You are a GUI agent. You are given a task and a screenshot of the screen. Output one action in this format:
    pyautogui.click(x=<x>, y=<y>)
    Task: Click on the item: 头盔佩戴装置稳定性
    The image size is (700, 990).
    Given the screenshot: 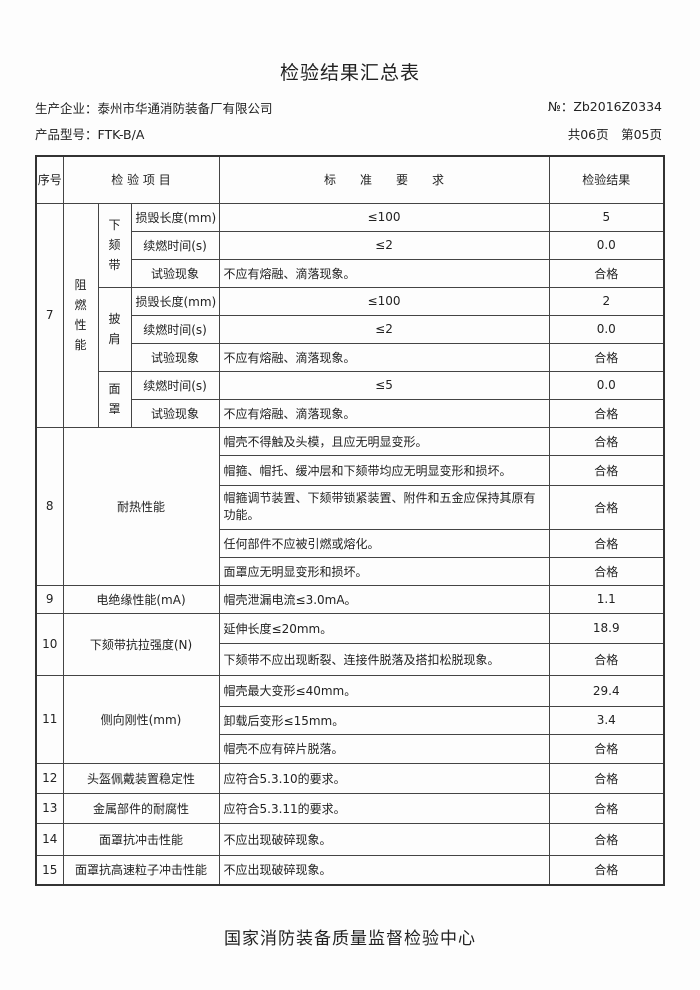 What is the action you would take?
    pyautogui.click(x=141, y=778)
    